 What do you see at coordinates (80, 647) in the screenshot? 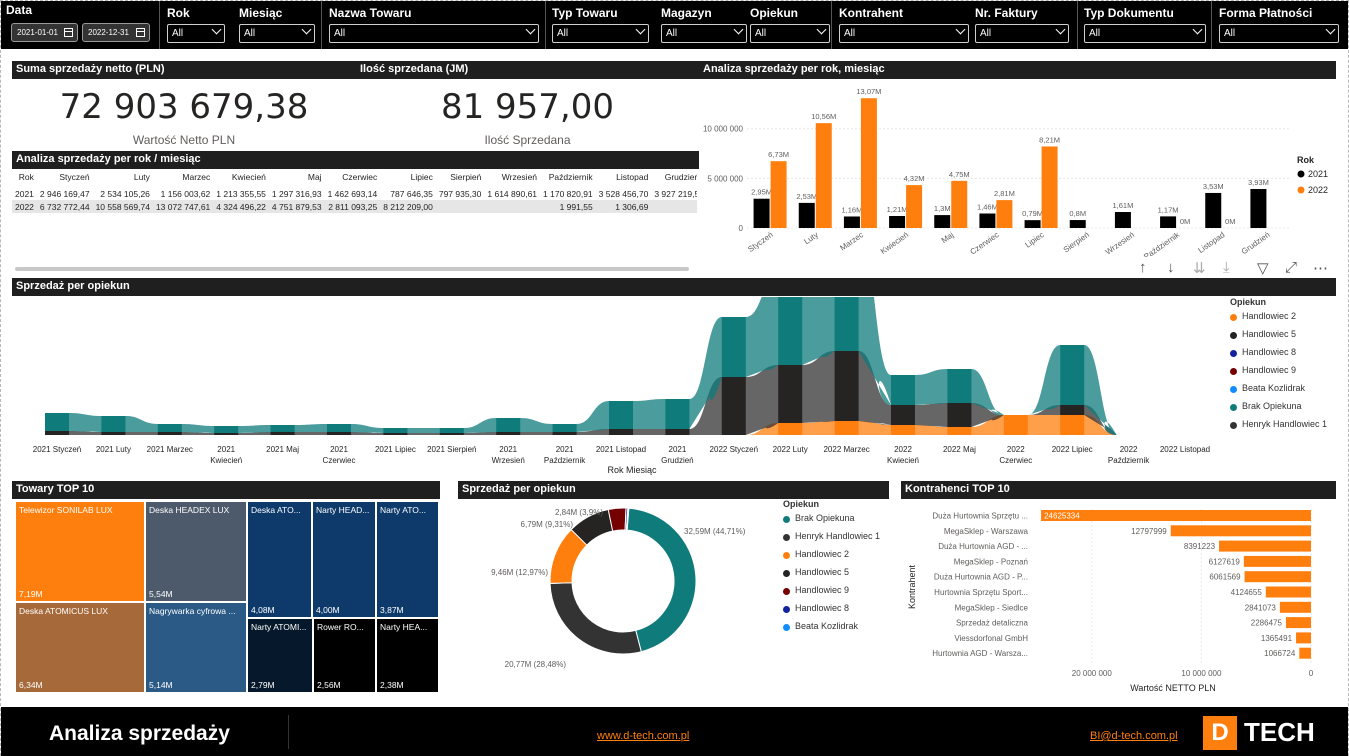
I see `treemap-tile: Deska ATOMICUS LUX 6,34M` at bounding box center [80, 647].